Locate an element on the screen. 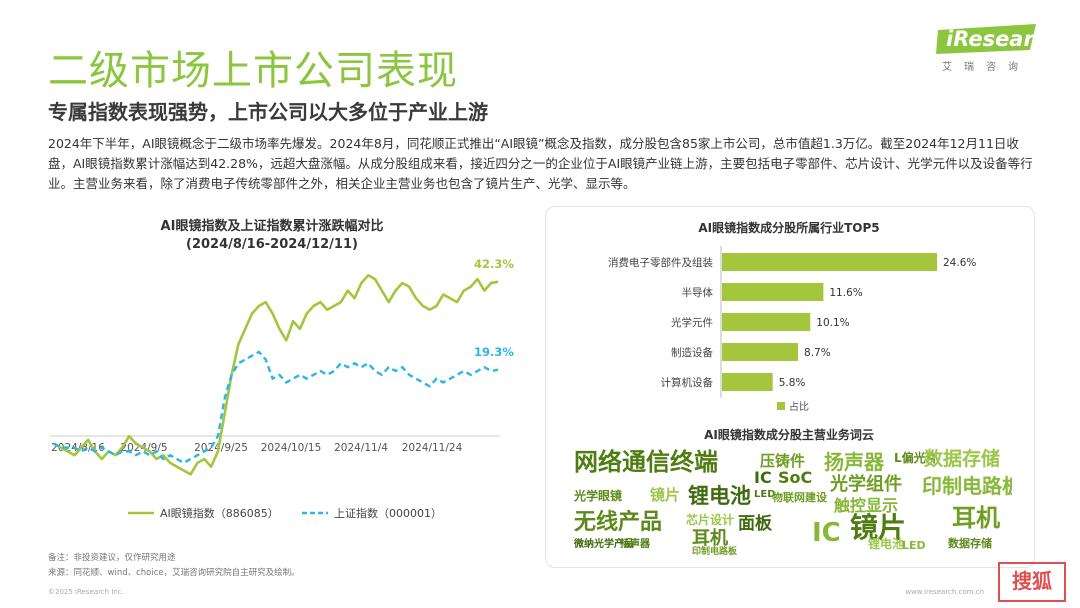 The height and width of the screenshot is (608, 1080). bar-value-label: 11.6% is located at coordinates (845, 293).